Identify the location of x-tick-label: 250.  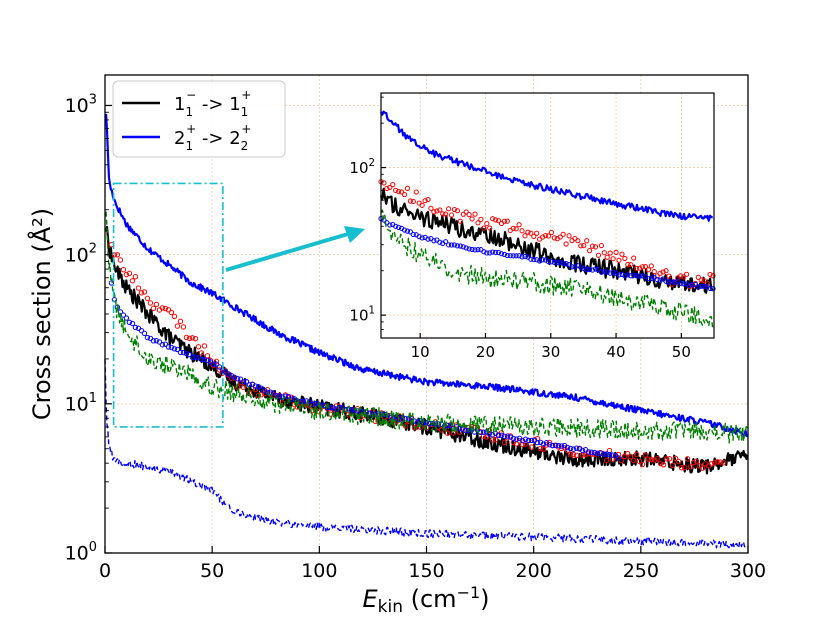
(641, 571).